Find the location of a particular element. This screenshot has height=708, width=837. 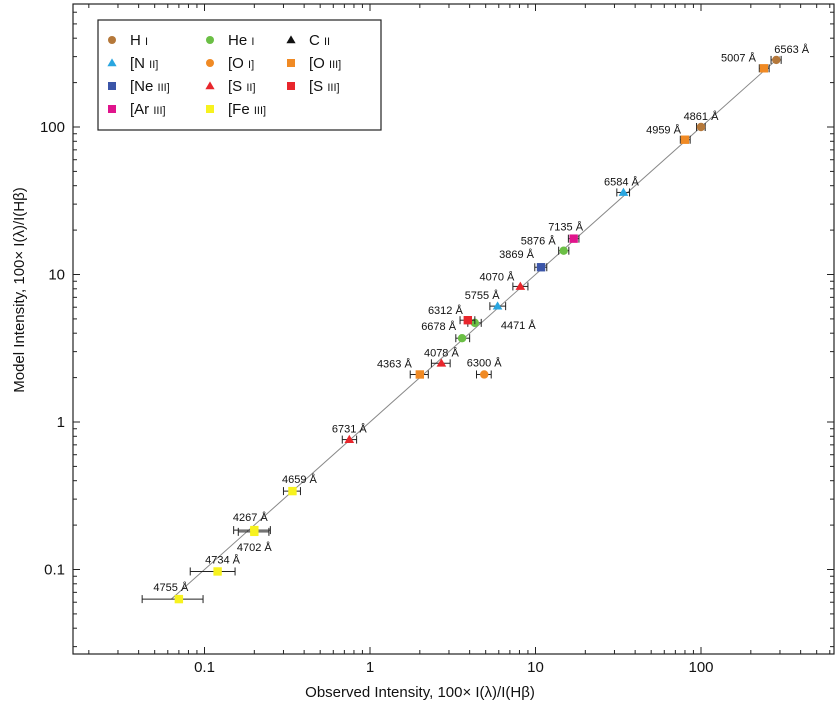

point-label: 4755 Å is located at coordinates (171, 587).